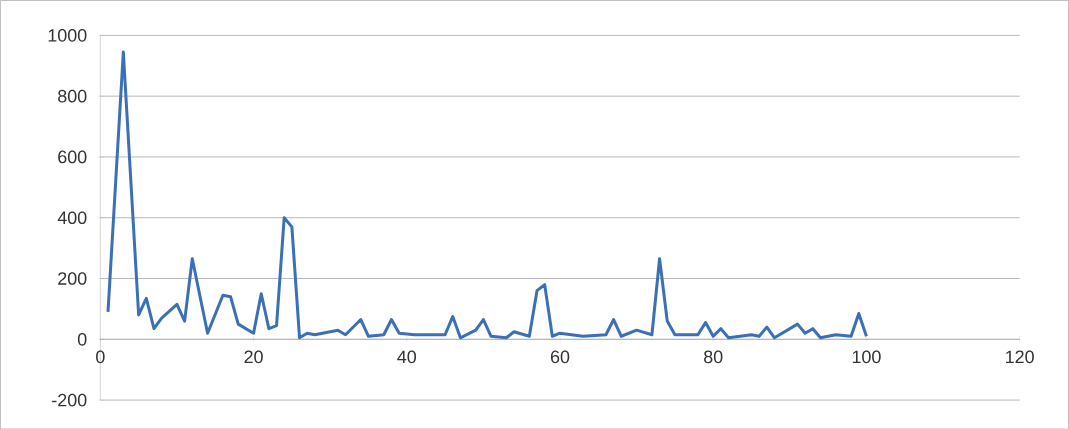  What do you see at coordinates (100, 356) in the screenshot?
I see `x-tick-label: 0` at bounding box center [100, 356].